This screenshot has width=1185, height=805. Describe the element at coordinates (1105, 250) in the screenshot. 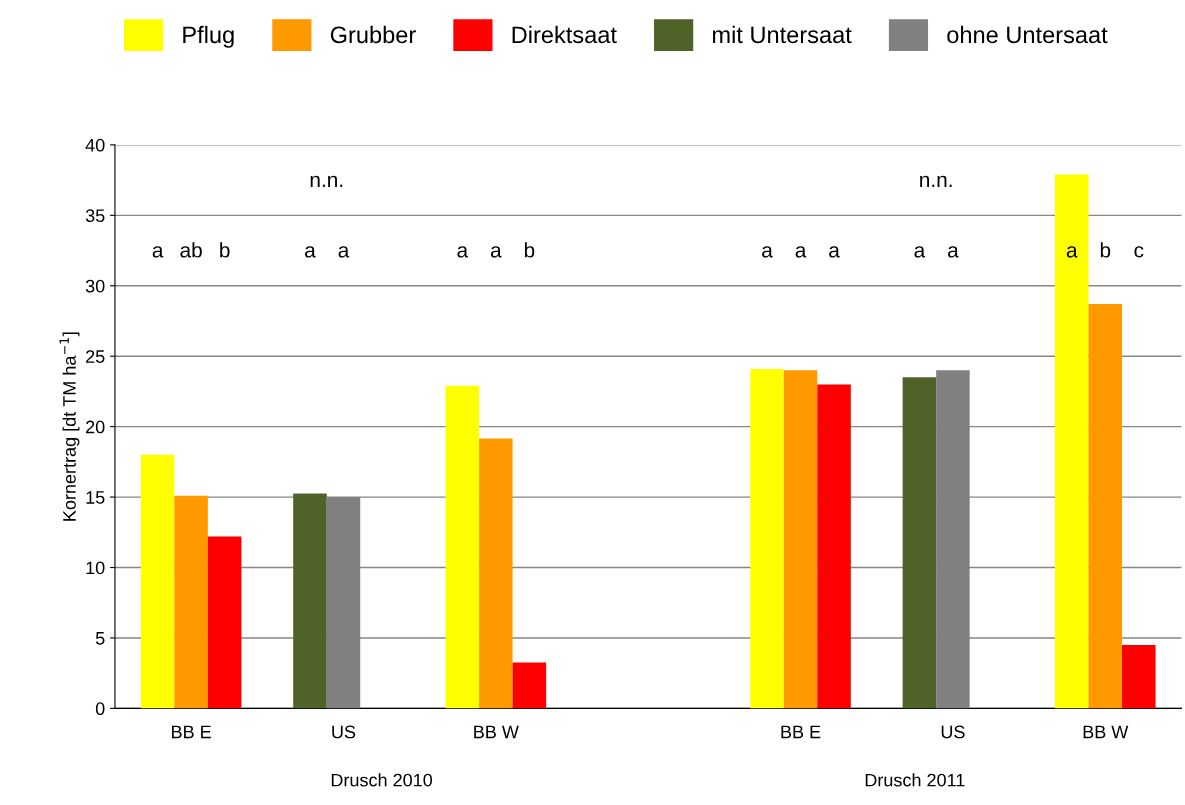

I see `annotation: a b c` at that location.